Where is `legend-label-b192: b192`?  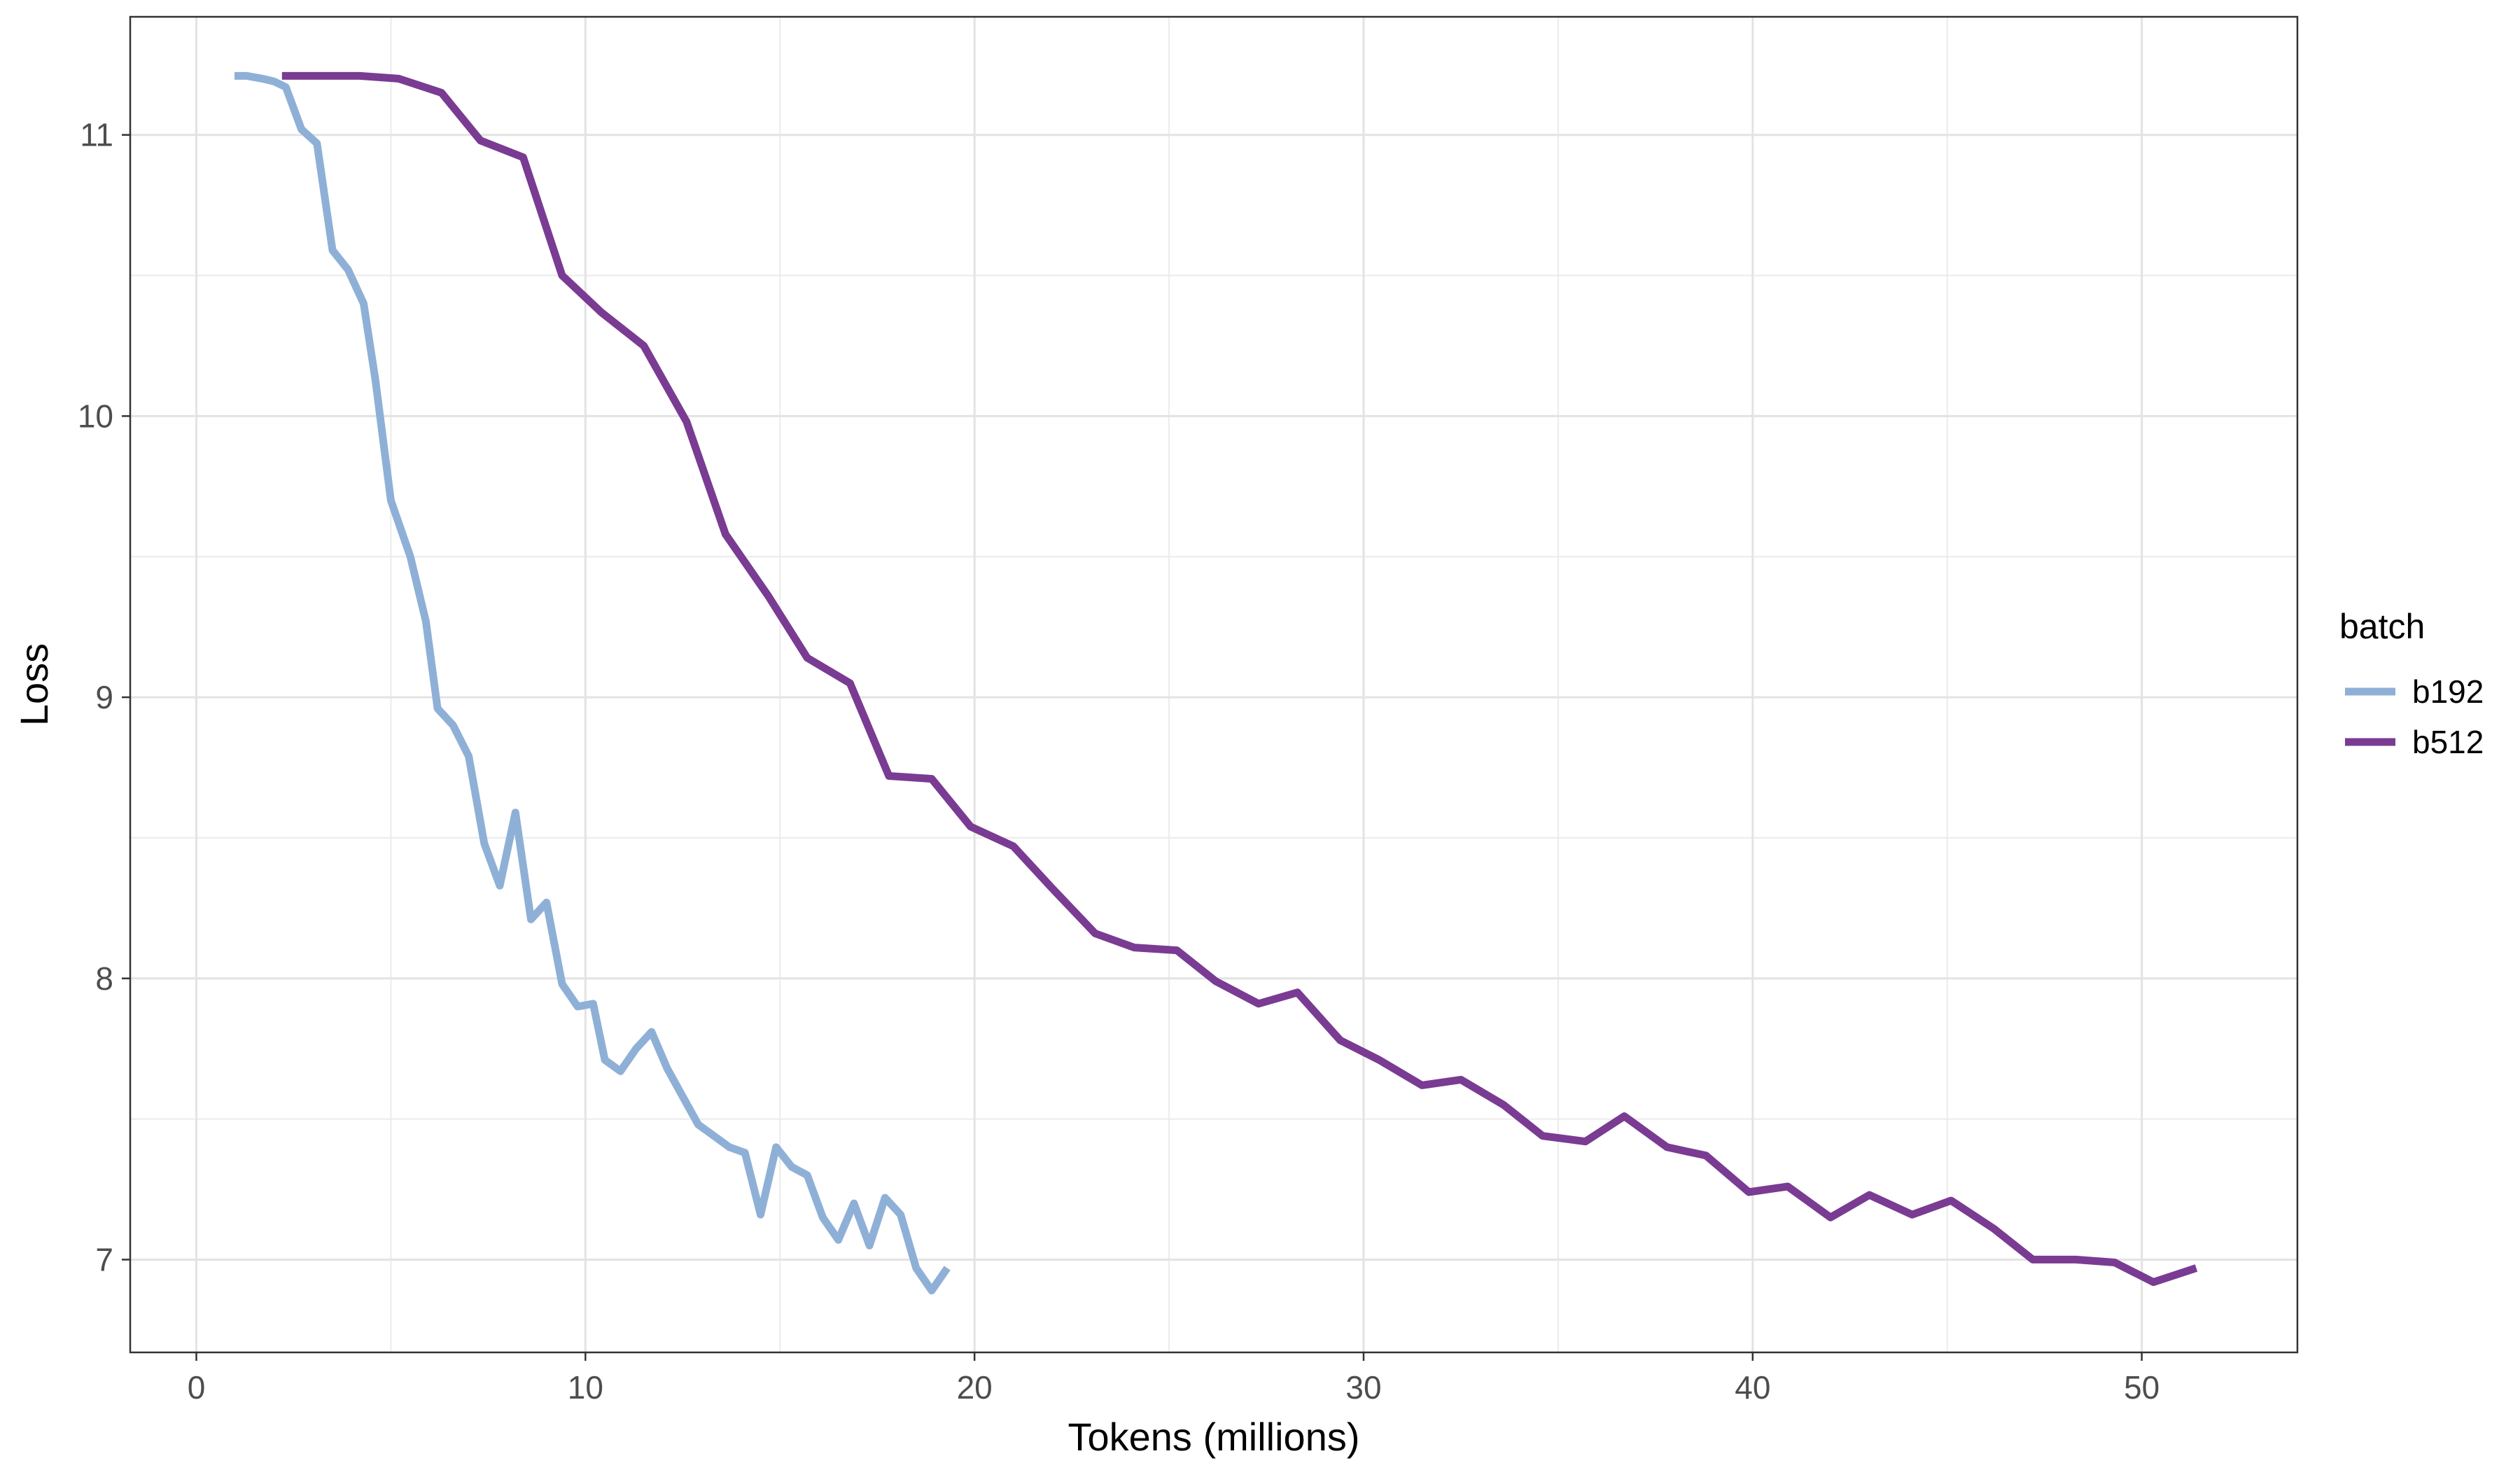 legend-label-b192: b192 is located at coordinates (2448, 691).